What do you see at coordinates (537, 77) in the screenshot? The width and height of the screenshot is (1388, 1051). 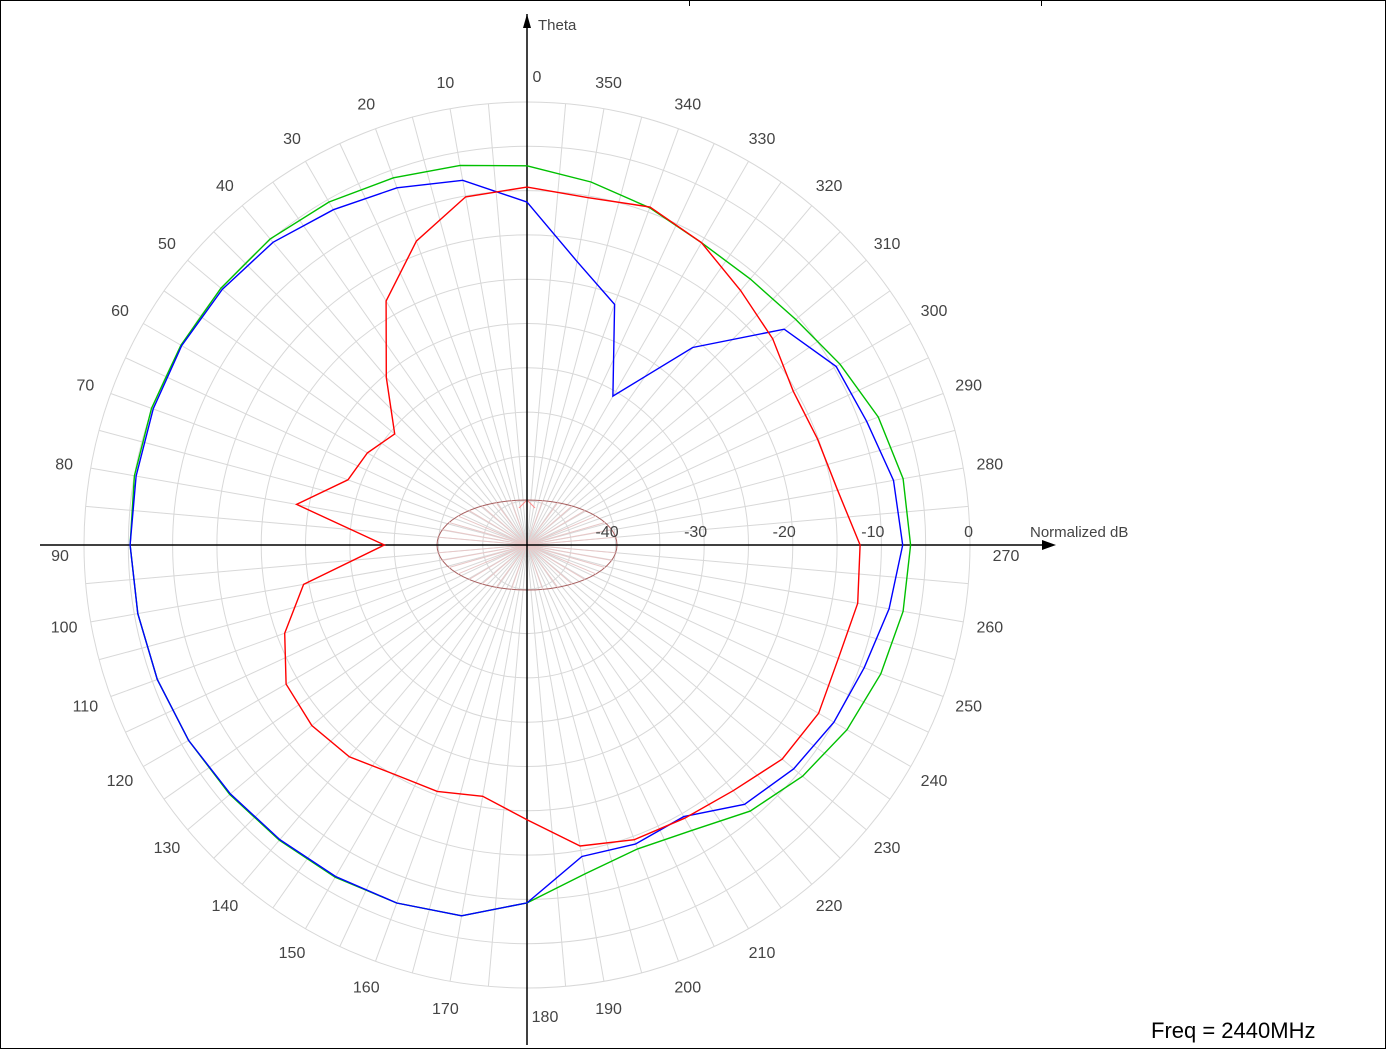 I see `angle-tick-label: 0` at bounding box center [537, 77].